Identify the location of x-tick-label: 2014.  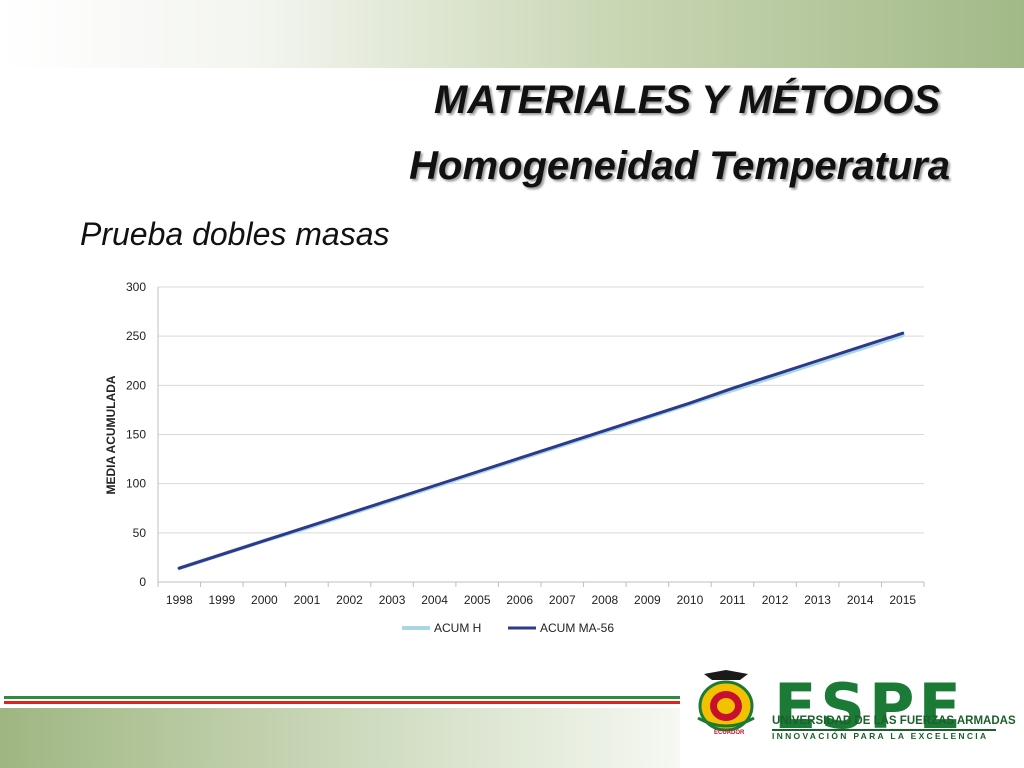
(860, 600).